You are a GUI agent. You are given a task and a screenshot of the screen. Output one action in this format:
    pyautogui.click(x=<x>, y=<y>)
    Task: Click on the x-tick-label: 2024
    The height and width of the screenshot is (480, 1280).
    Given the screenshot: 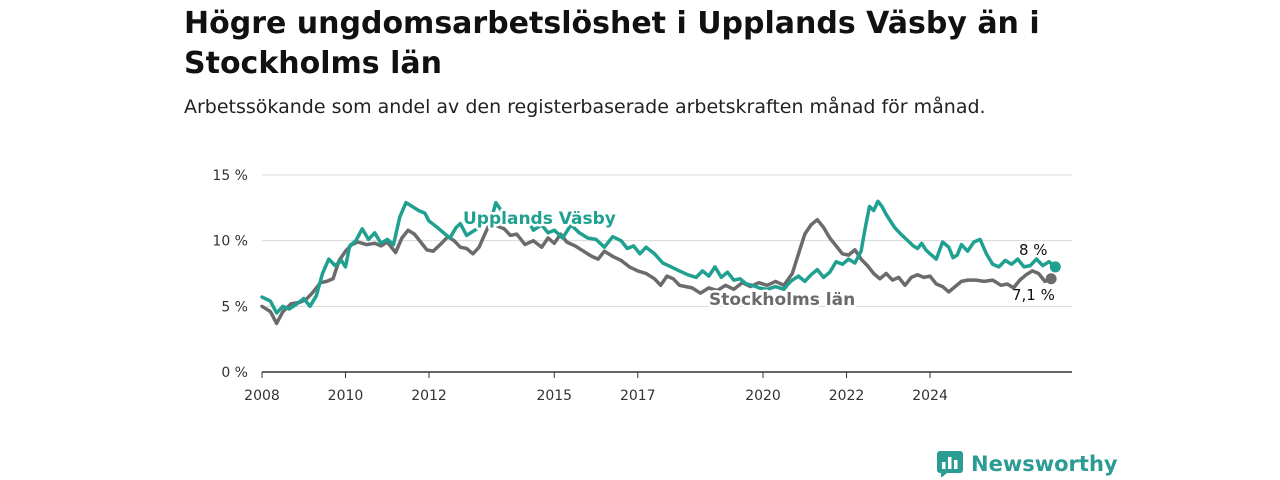 What is the action you would take?
    pyautogui.click(x=930, y=396)
    